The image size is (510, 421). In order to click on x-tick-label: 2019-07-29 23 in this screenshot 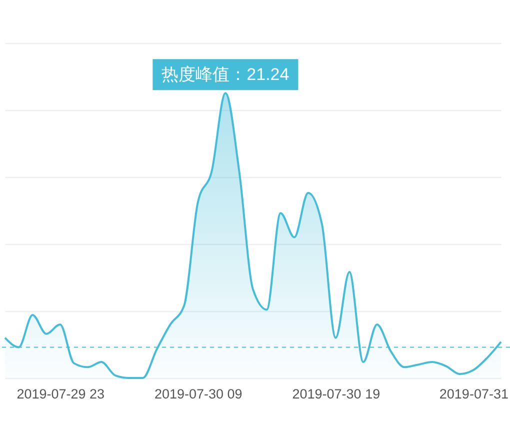, I will do `click(60, 394)`.